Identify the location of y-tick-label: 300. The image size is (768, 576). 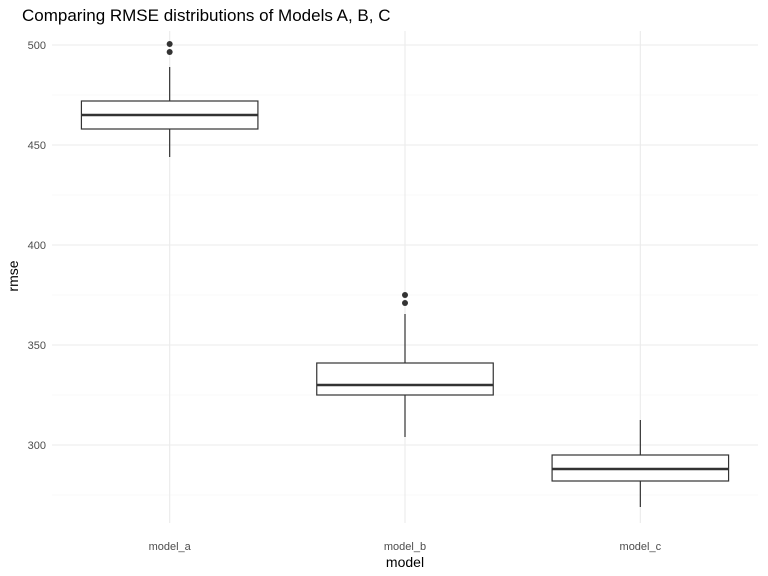
(37, 446).